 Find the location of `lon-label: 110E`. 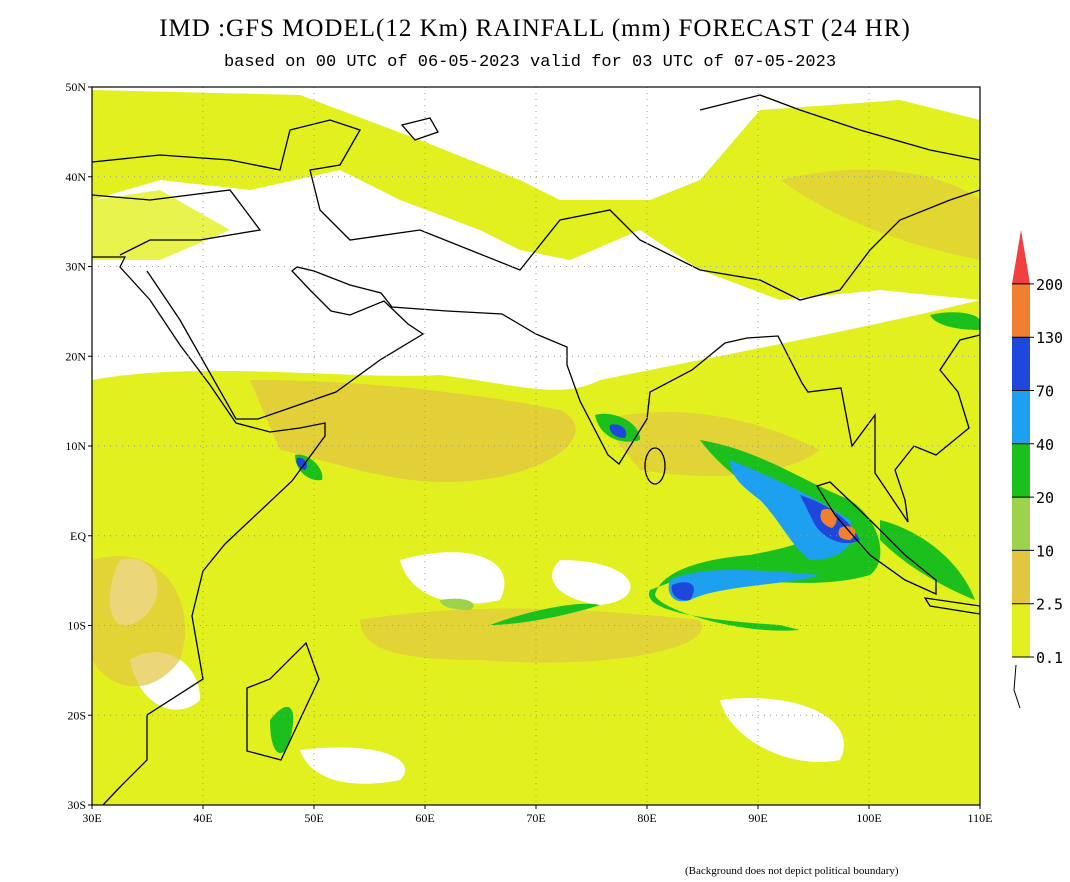

lon-label: 110E is located at coordinates (980, 818).